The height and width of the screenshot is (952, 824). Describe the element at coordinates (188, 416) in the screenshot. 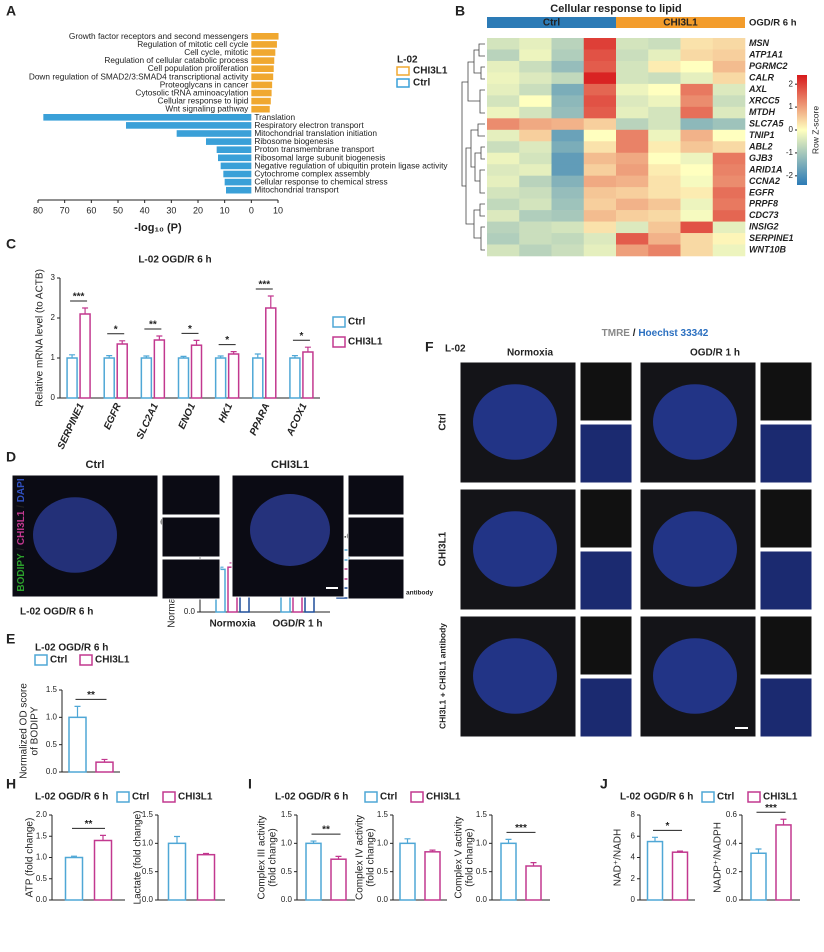

I see `x-tick-label: ENO1` at that location.